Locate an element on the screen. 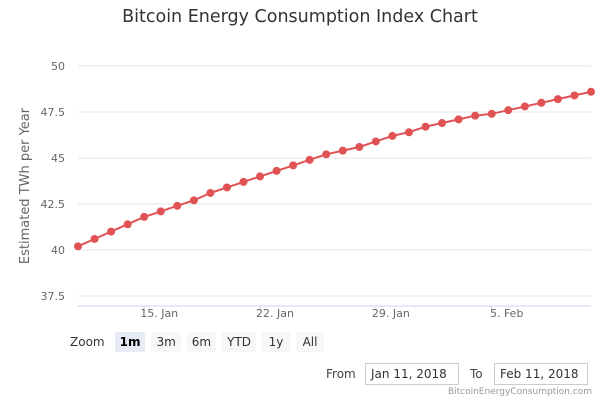 This screenshot has height=400, width=600. zoom-button-3m: 3m is located at coordinates (166, 342).